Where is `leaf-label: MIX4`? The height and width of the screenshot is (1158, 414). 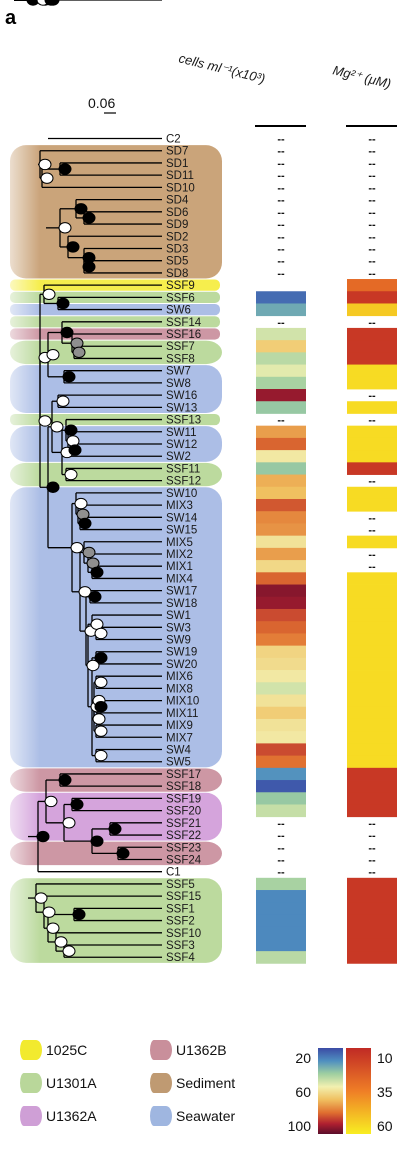
leaf-label: MIX4 is located at coordinates (179, 579).